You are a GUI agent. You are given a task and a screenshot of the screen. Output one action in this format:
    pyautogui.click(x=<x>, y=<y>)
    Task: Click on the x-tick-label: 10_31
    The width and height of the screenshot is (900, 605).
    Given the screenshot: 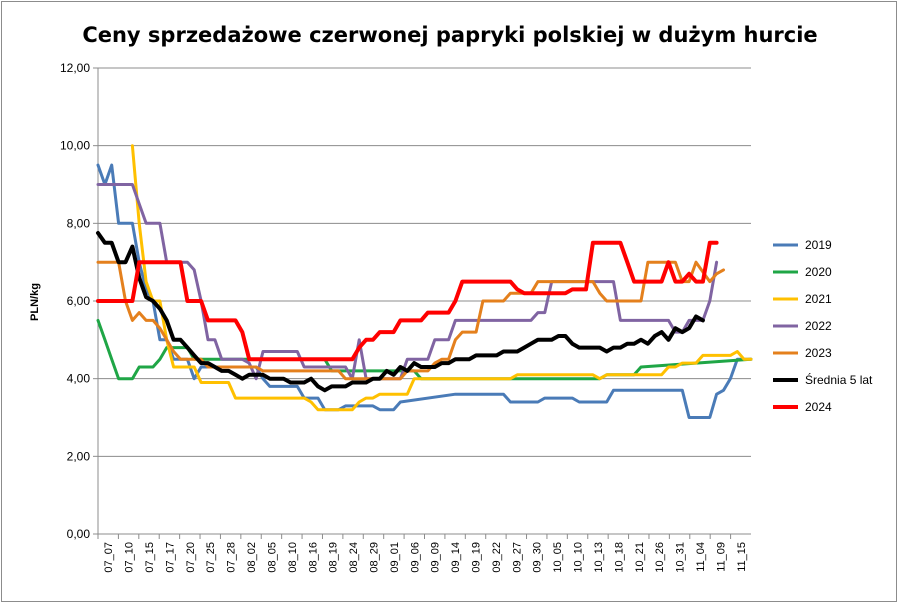 What is the action you would take?
    pyautogui.click(x=681, y=557)
    